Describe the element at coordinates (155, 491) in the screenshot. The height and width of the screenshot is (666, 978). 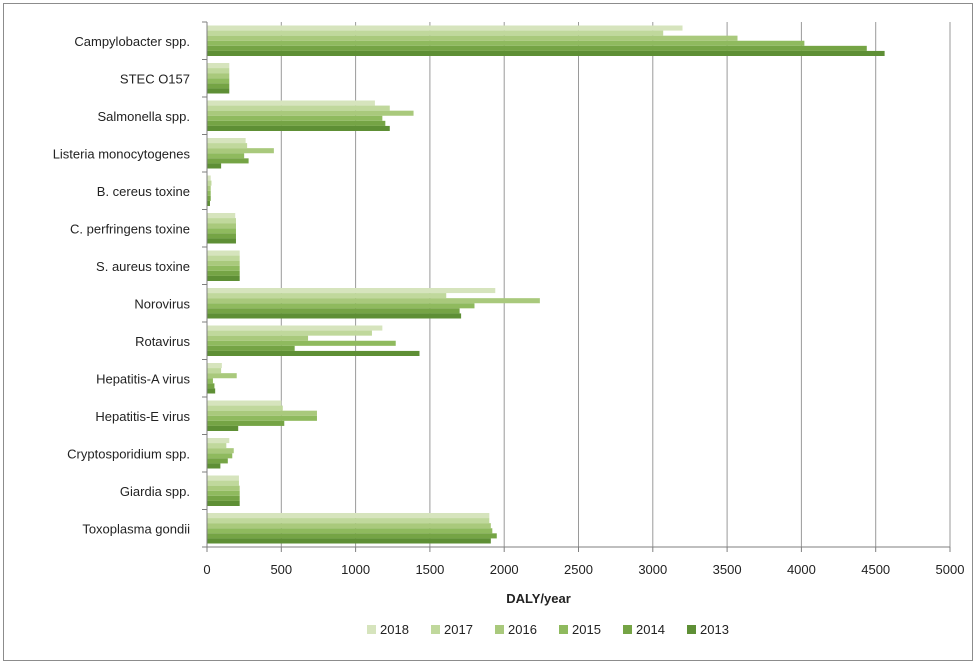
I see `category-label: Giardia spp.` at that location.